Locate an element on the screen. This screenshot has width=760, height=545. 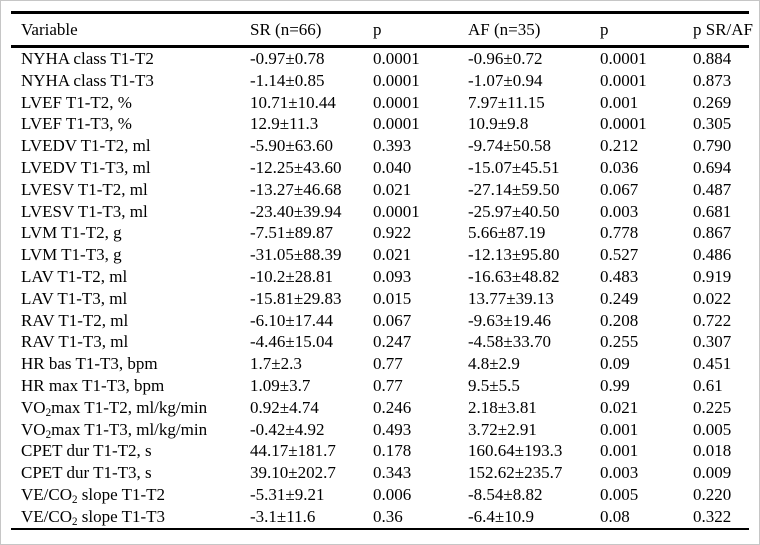
cell-sr-value: -4.46±15.04 is located at coordinates (291, 342).